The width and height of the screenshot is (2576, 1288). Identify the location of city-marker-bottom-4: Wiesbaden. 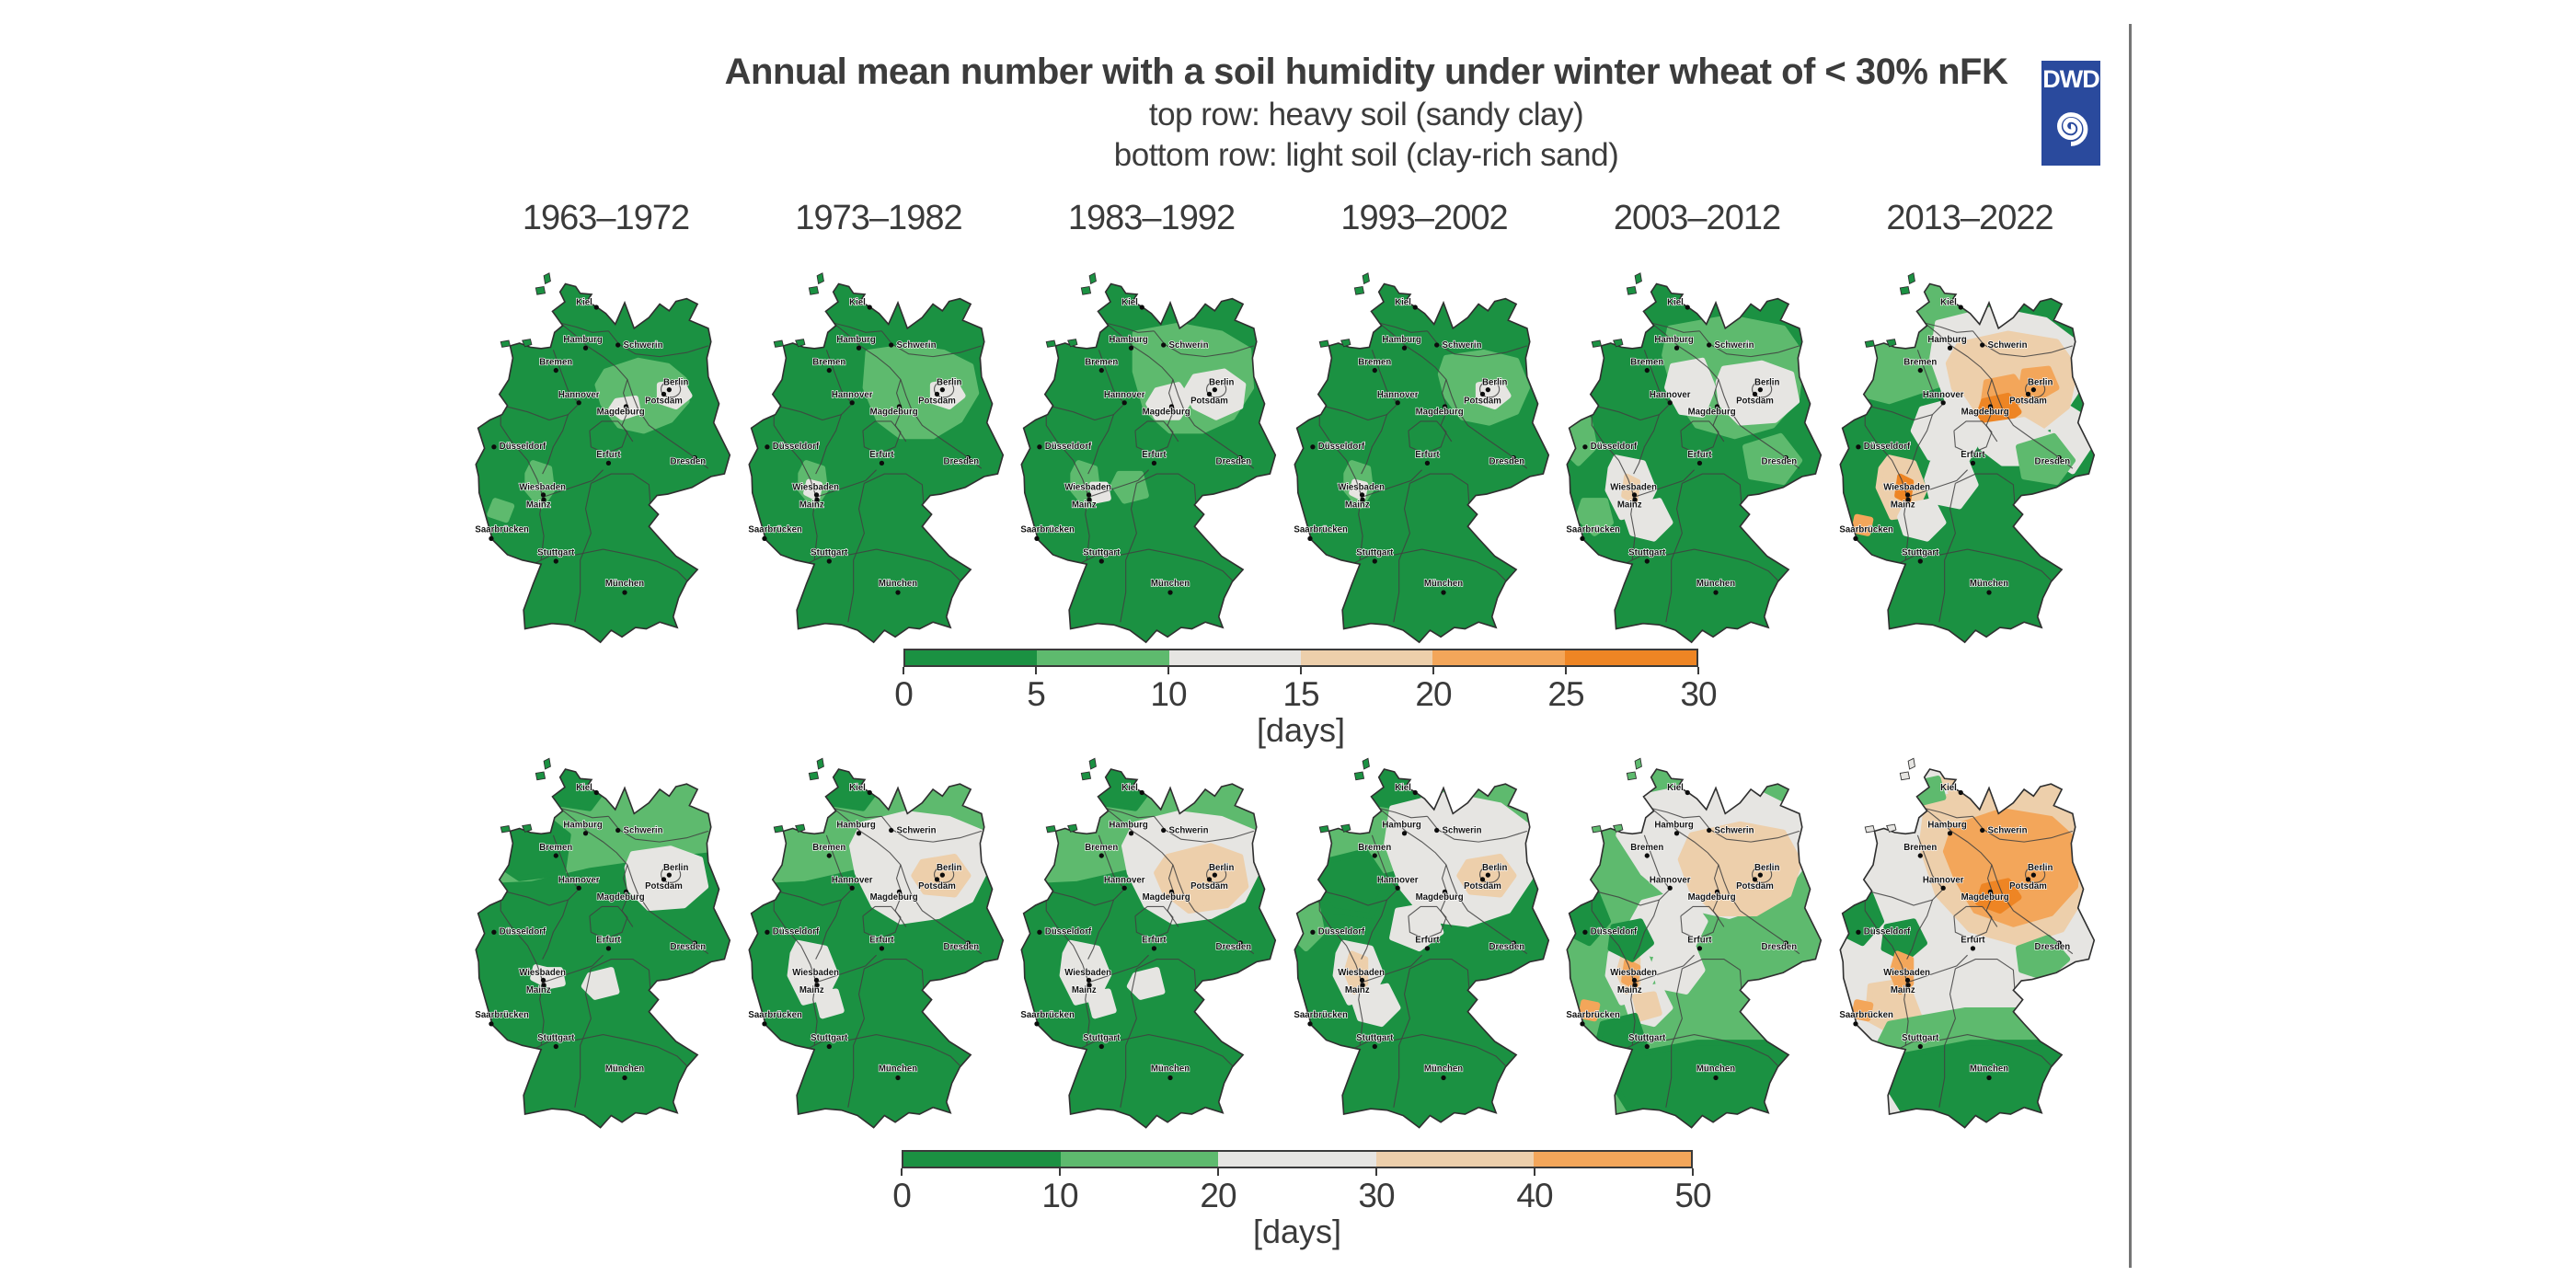
(1634, 975).